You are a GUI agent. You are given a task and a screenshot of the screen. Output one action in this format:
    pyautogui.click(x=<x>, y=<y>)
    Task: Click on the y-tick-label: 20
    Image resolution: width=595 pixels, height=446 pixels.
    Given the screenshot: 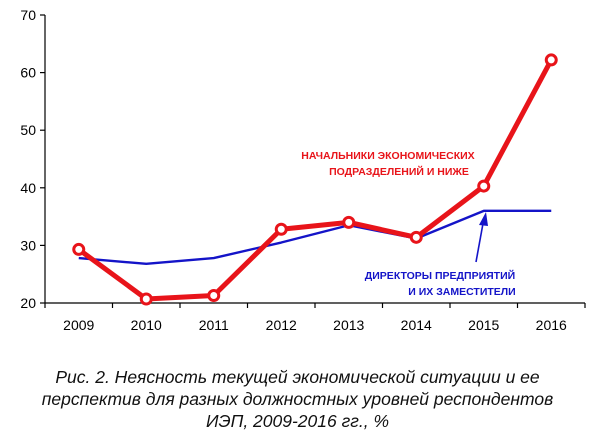 What is the action you would take?
    pyautogui.click(x=28, y=303)
    